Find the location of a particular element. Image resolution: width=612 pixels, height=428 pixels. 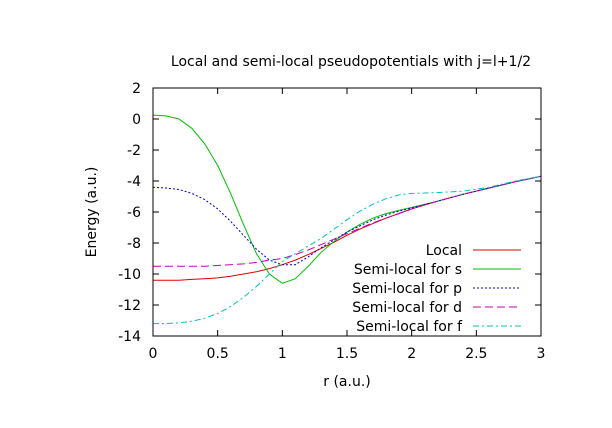

x-tick-label: 0 is located at coordinates (153, 354).